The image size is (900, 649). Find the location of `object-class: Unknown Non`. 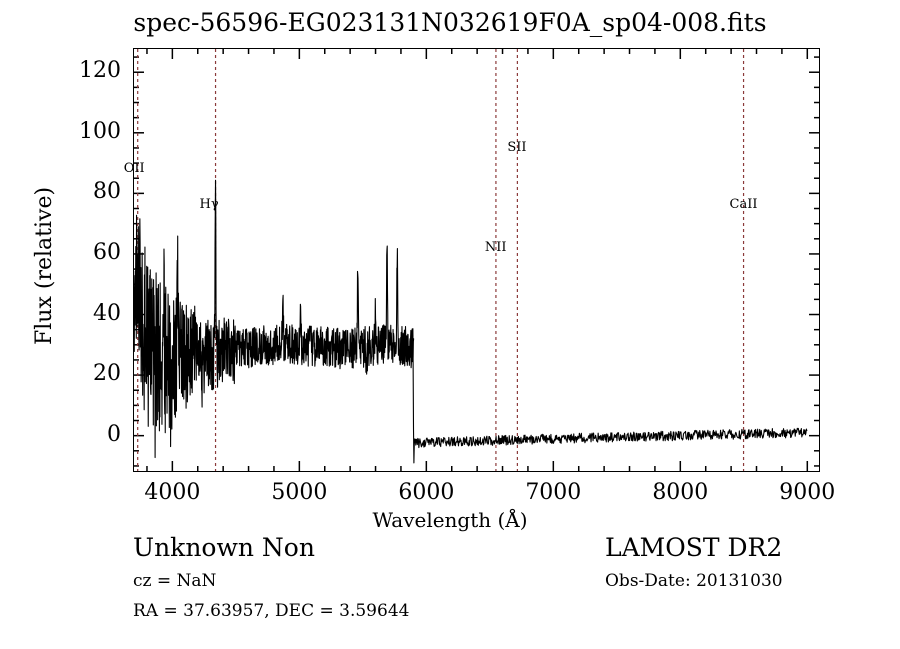

object-class: Unknown Non is located at coordinates (224, 547).